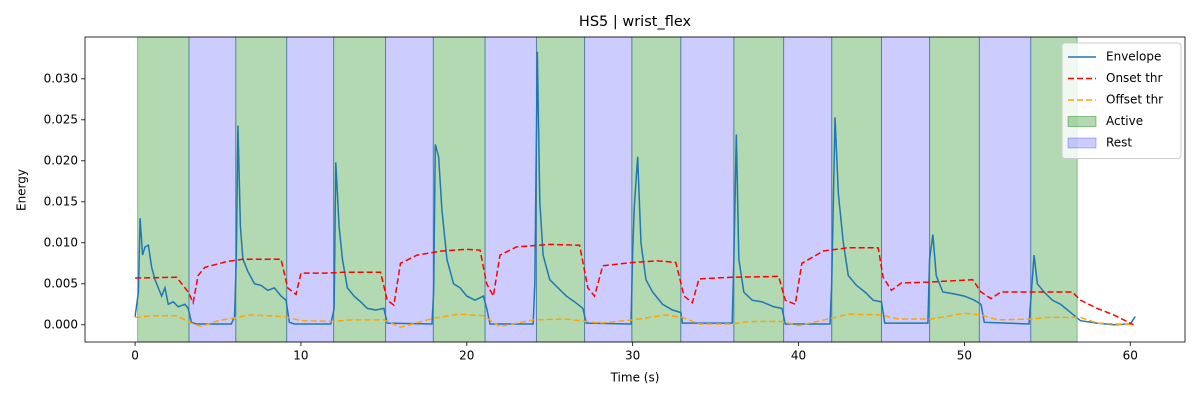 The image size is (1200, 400). What do you see at coordinates (635, 22) in the screenshot?
I see `chart-title: HS5 | wrist_flex` at bounding box center [635, 22].